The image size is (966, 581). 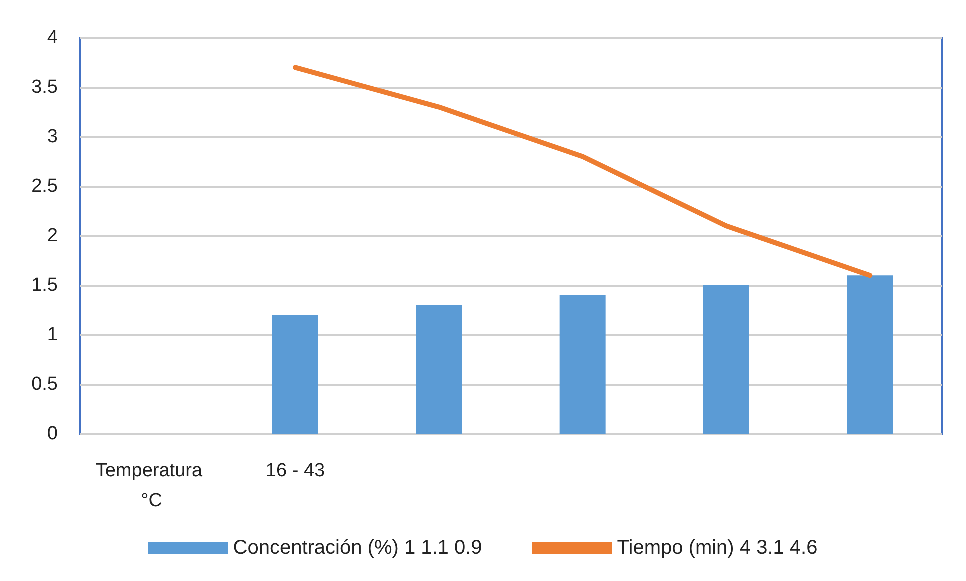 What do you see at coordinates (52, 38) in the screenshot?
I see `y-tick-label: 4` at bounding box center [52, 38].